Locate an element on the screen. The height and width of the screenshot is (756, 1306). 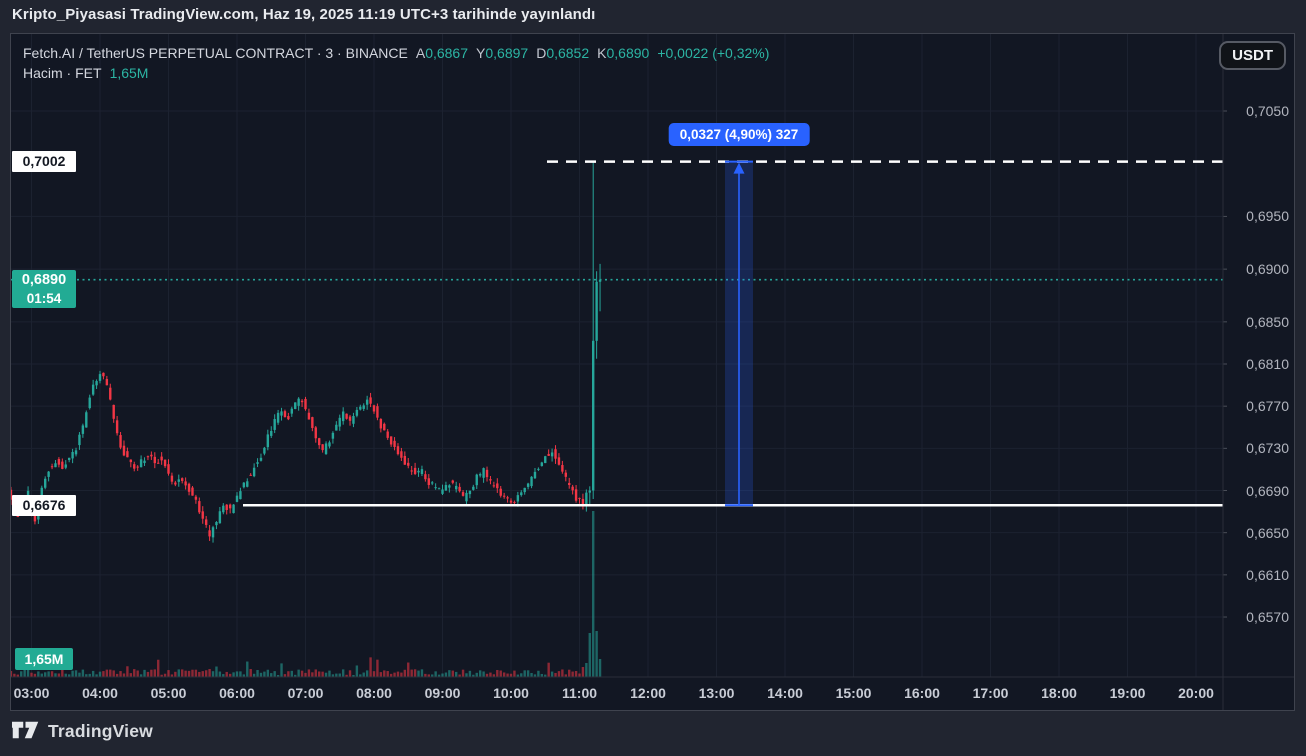
ohlc-item: K0,6890 is located at coordinates (623, 53).